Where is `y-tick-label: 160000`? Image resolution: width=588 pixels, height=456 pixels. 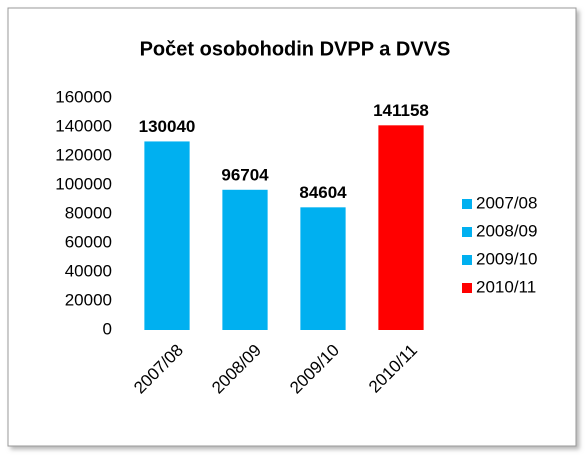 y-tick-label: 160000 is located at coordinates (83, 96).